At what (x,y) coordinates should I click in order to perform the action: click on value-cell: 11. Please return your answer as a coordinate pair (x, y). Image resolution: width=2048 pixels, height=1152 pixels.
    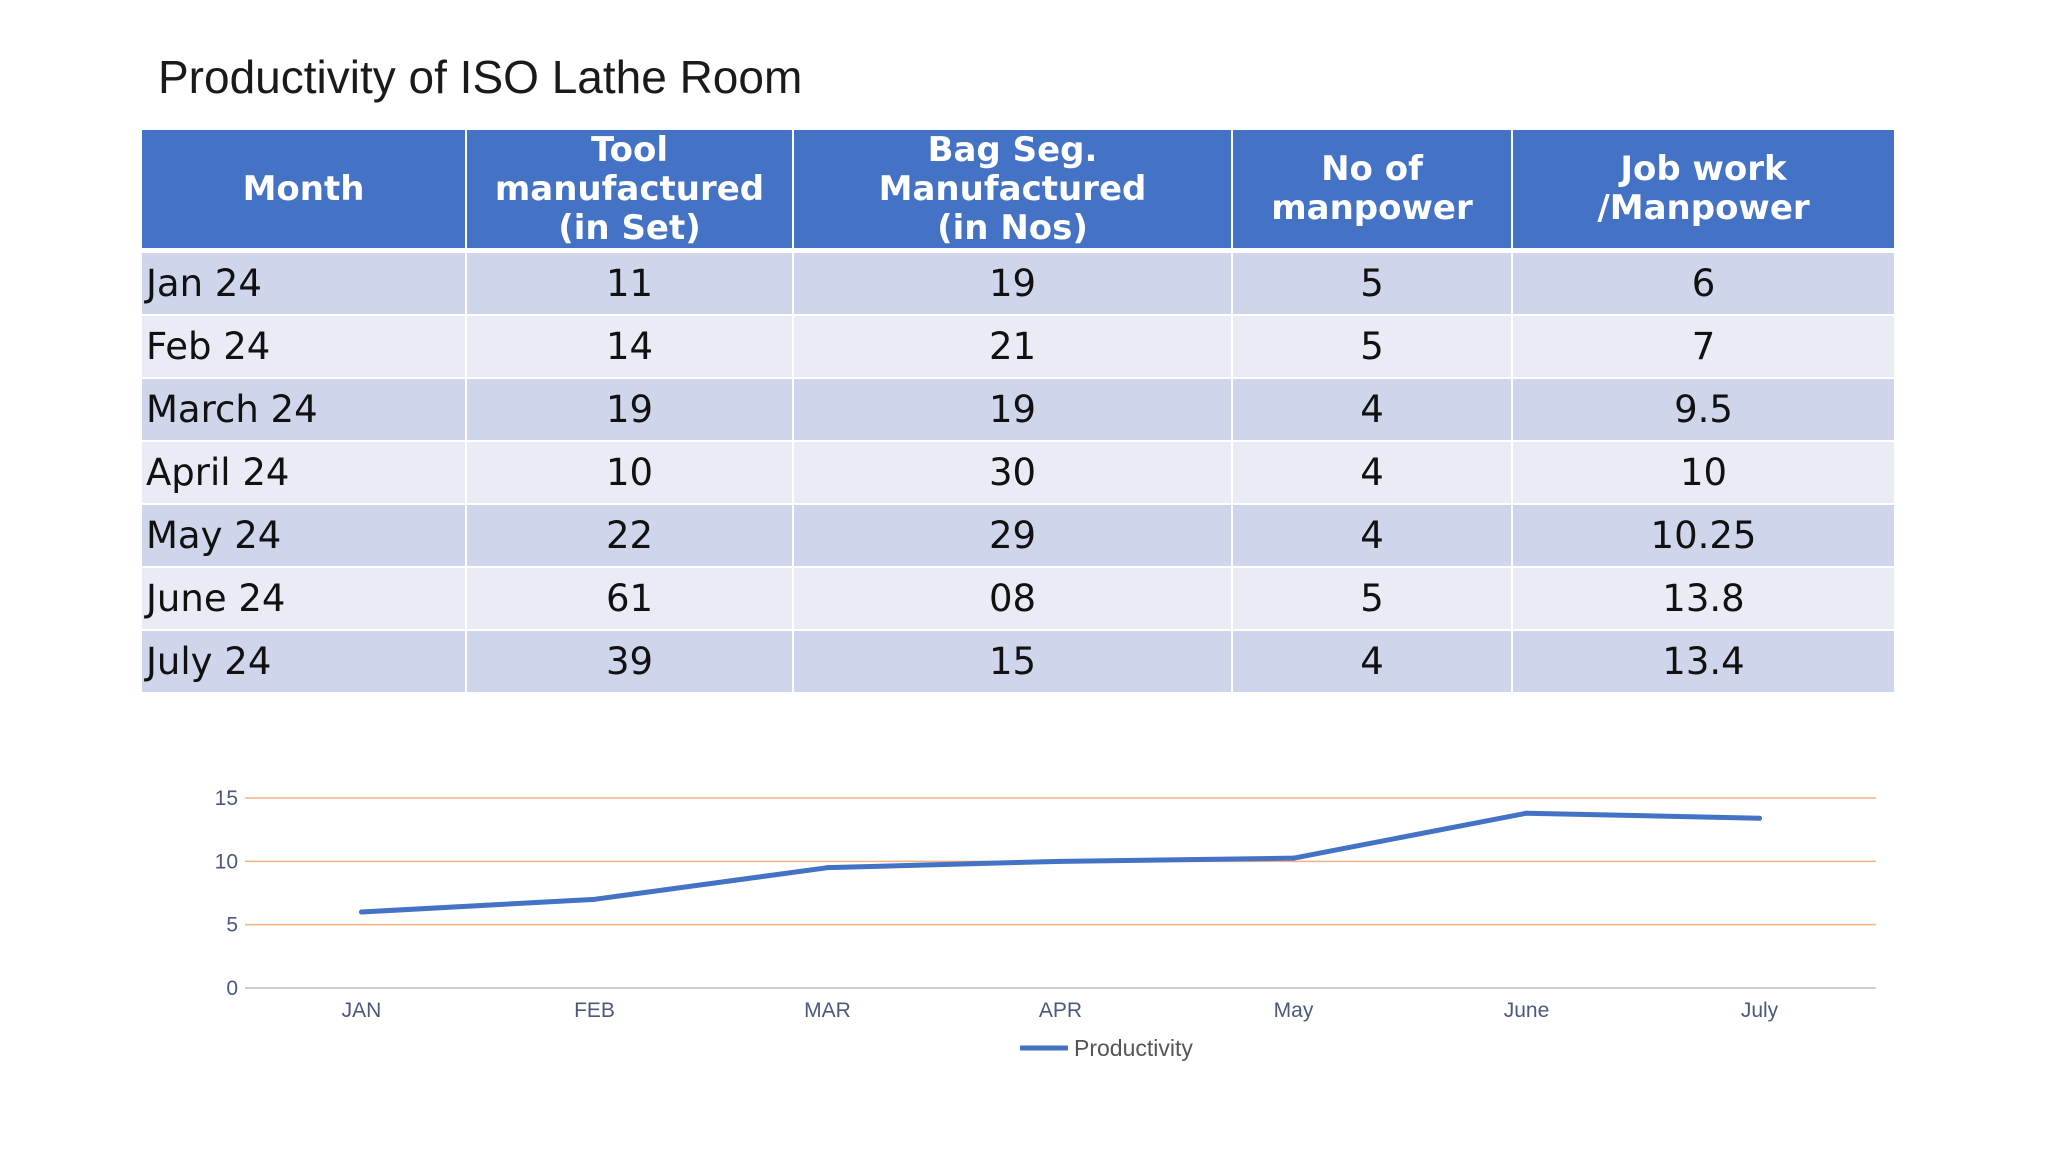
    Looking at the image, I should click on (630, 283).